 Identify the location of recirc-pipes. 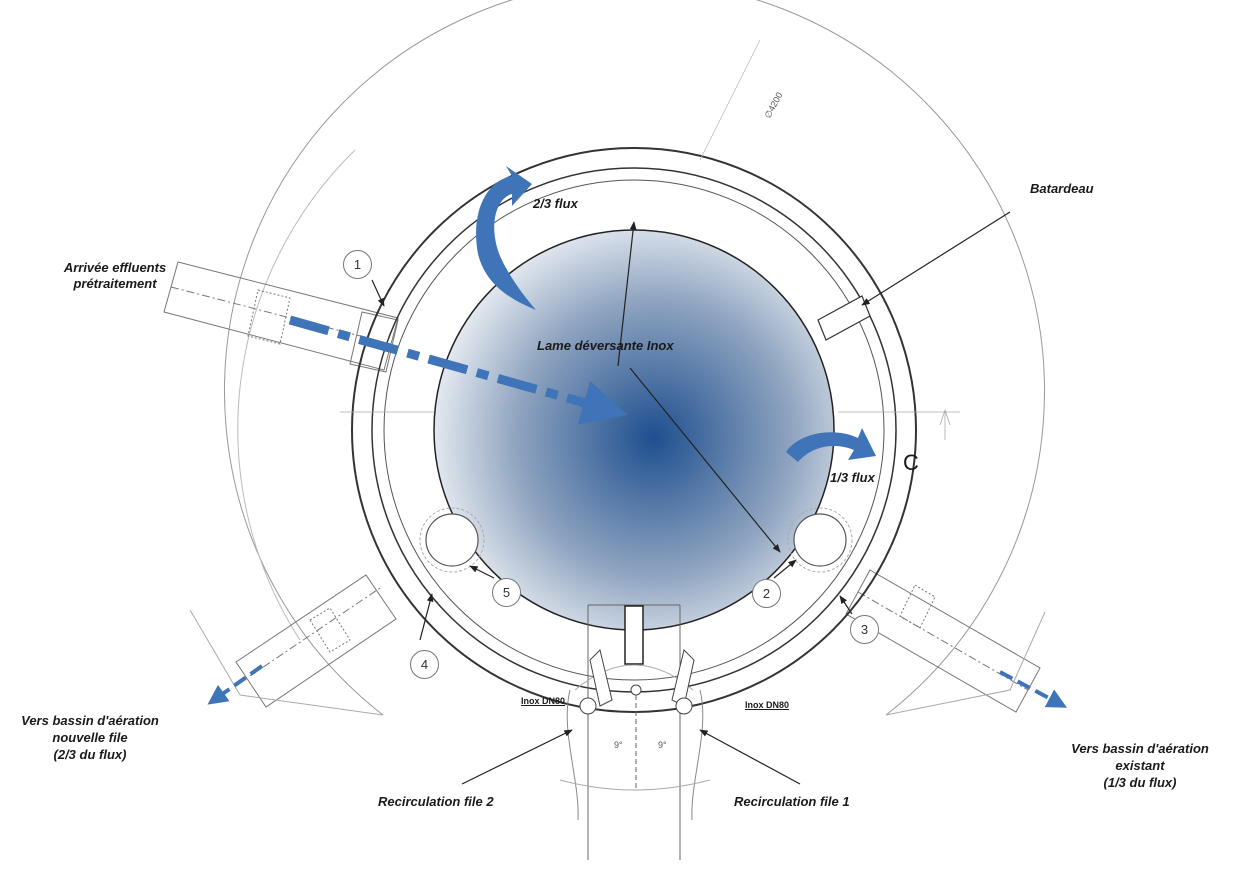
(637, 719).